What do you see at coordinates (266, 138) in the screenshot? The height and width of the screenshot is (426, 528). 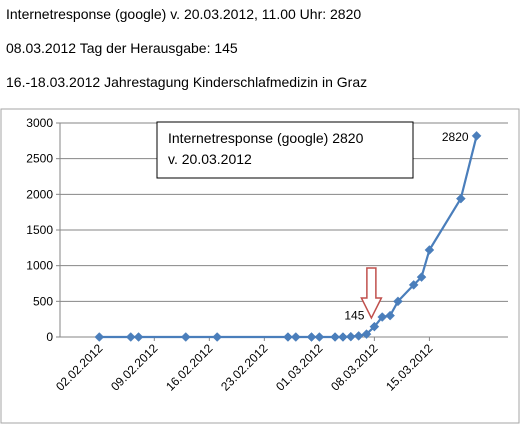 I see `annotation-textbox-line: Internetresponse (google) 2820` at bounding box center [266, 138].